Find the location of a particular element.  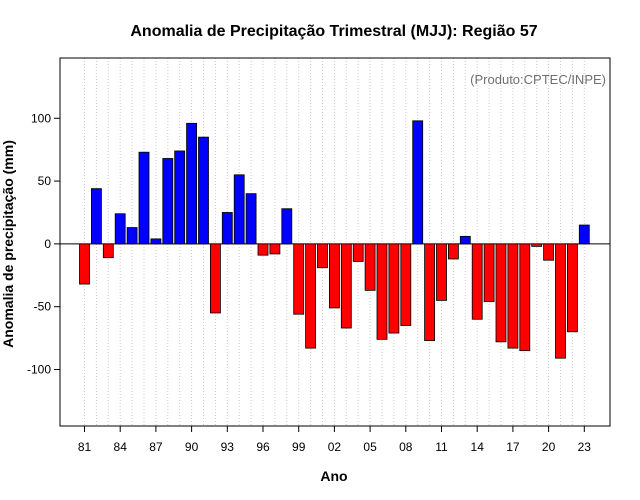

y-tick-label: -50 is located at coordinates (43, 307).